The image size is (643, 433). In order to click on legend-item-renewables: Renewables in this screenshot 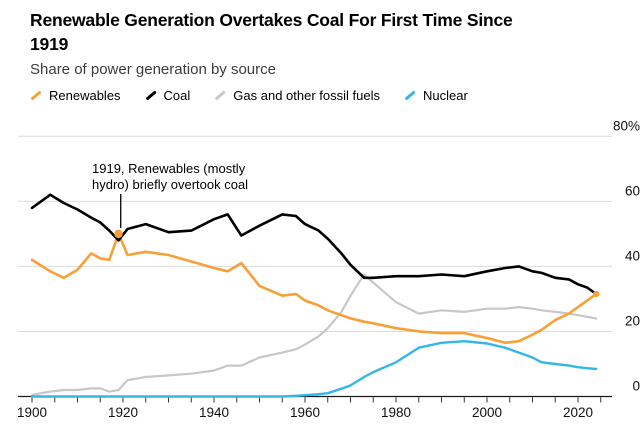, I will do `click(75, 95)`.